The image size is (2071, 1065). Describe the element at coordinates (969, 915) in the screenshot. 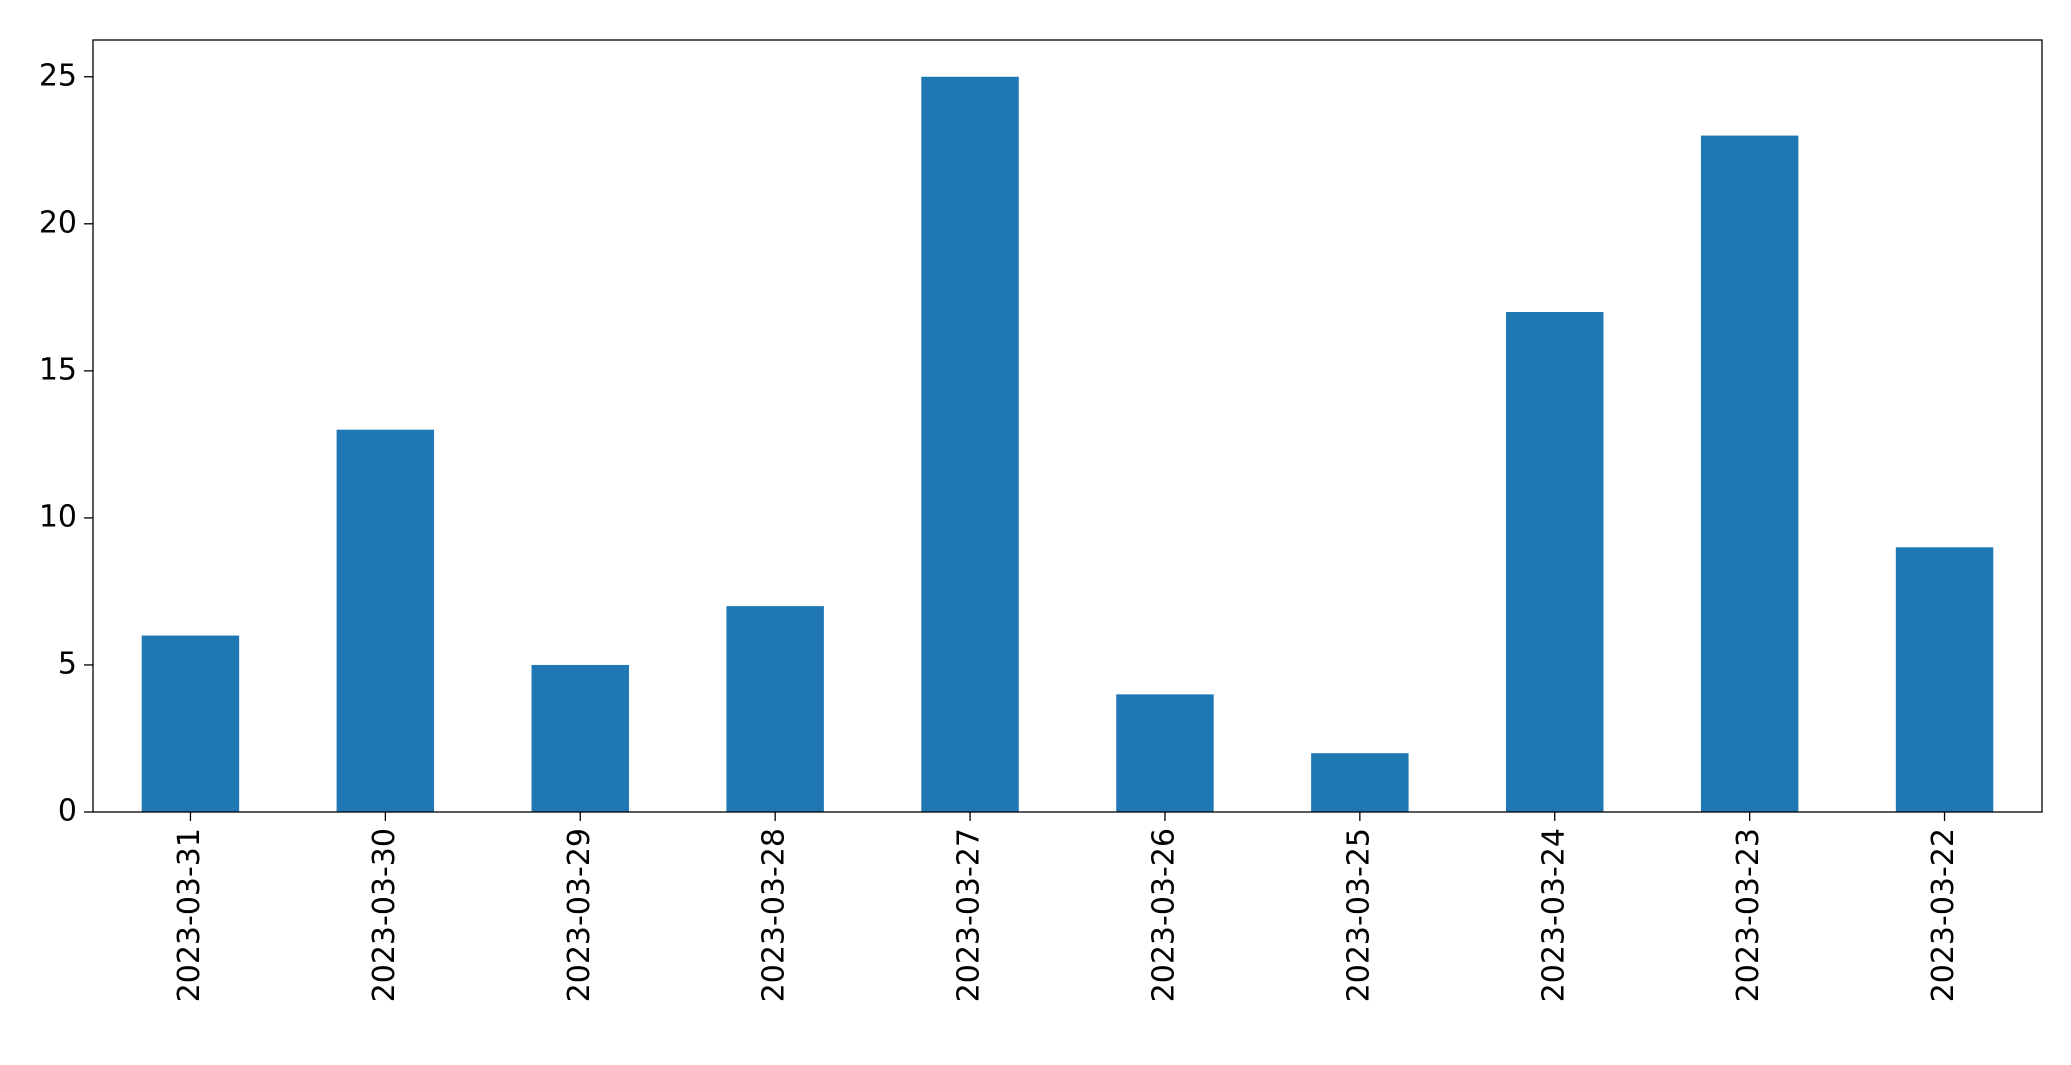

I see `x-tick-label: 2023-03-27` at that location.